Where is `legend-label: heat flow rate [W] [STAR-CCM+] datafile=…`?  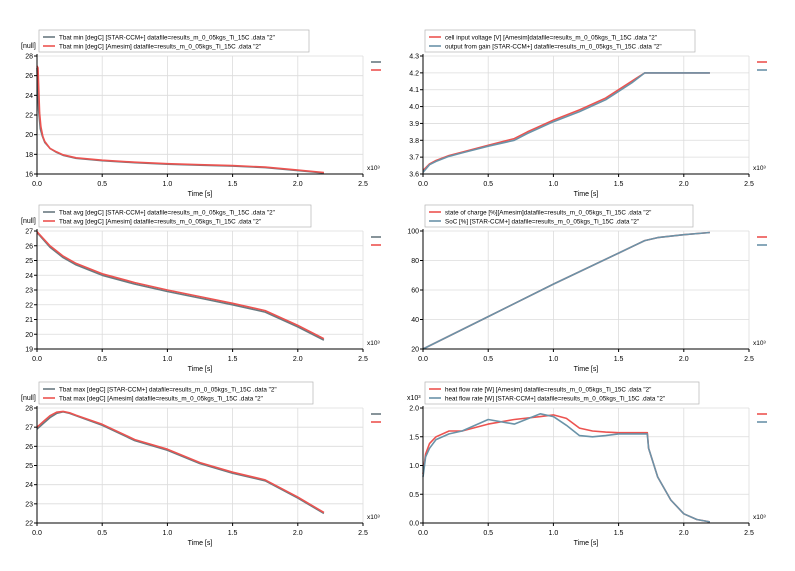 legend-label: heat flow rate [W] [STAR-CCM+] datafile=… is located at coordinates (555, 399).